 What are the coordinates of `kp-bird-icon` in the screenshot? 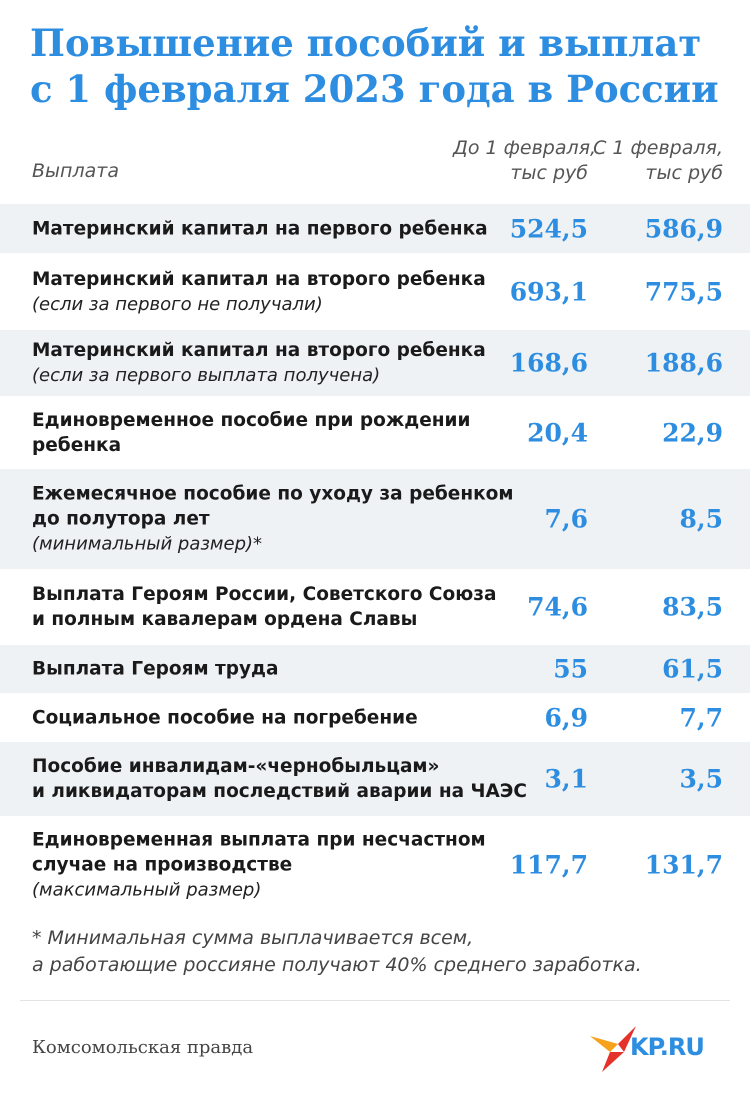 It's located at (613, 1049).